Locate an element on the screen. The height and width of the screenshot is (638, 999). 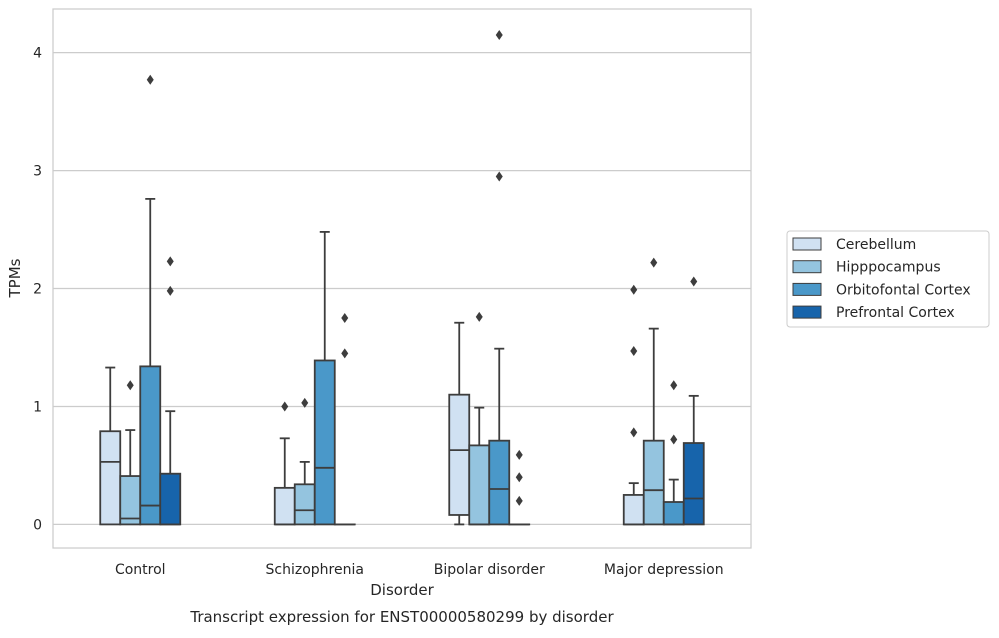
x-tick-label: Major depression is located at coordinates (664, 570).